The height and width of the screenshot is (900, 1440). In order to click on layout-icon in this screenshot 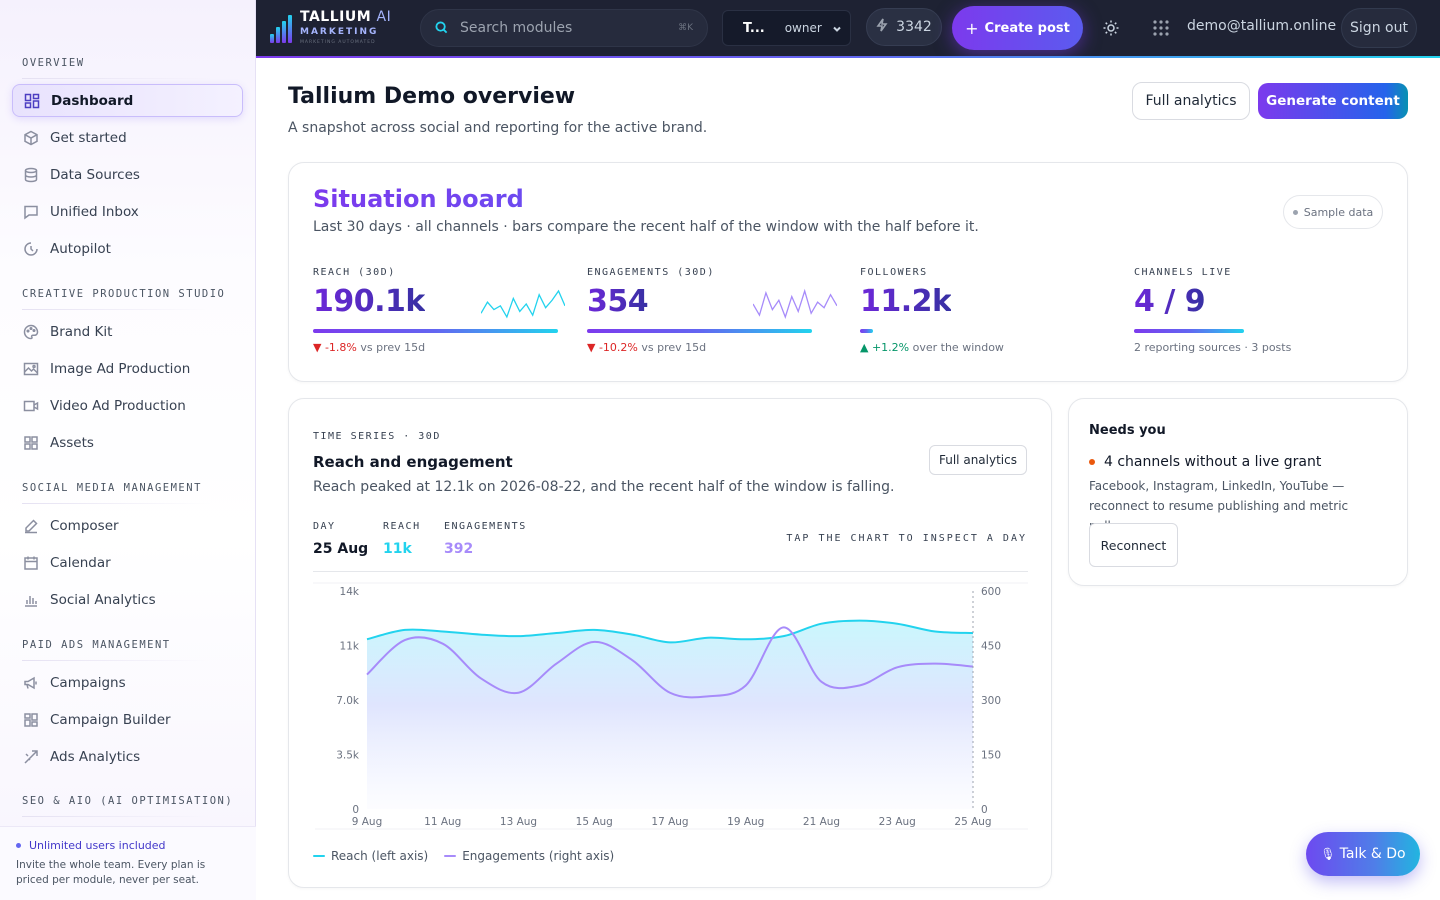, I will do `click(30, 719)`.